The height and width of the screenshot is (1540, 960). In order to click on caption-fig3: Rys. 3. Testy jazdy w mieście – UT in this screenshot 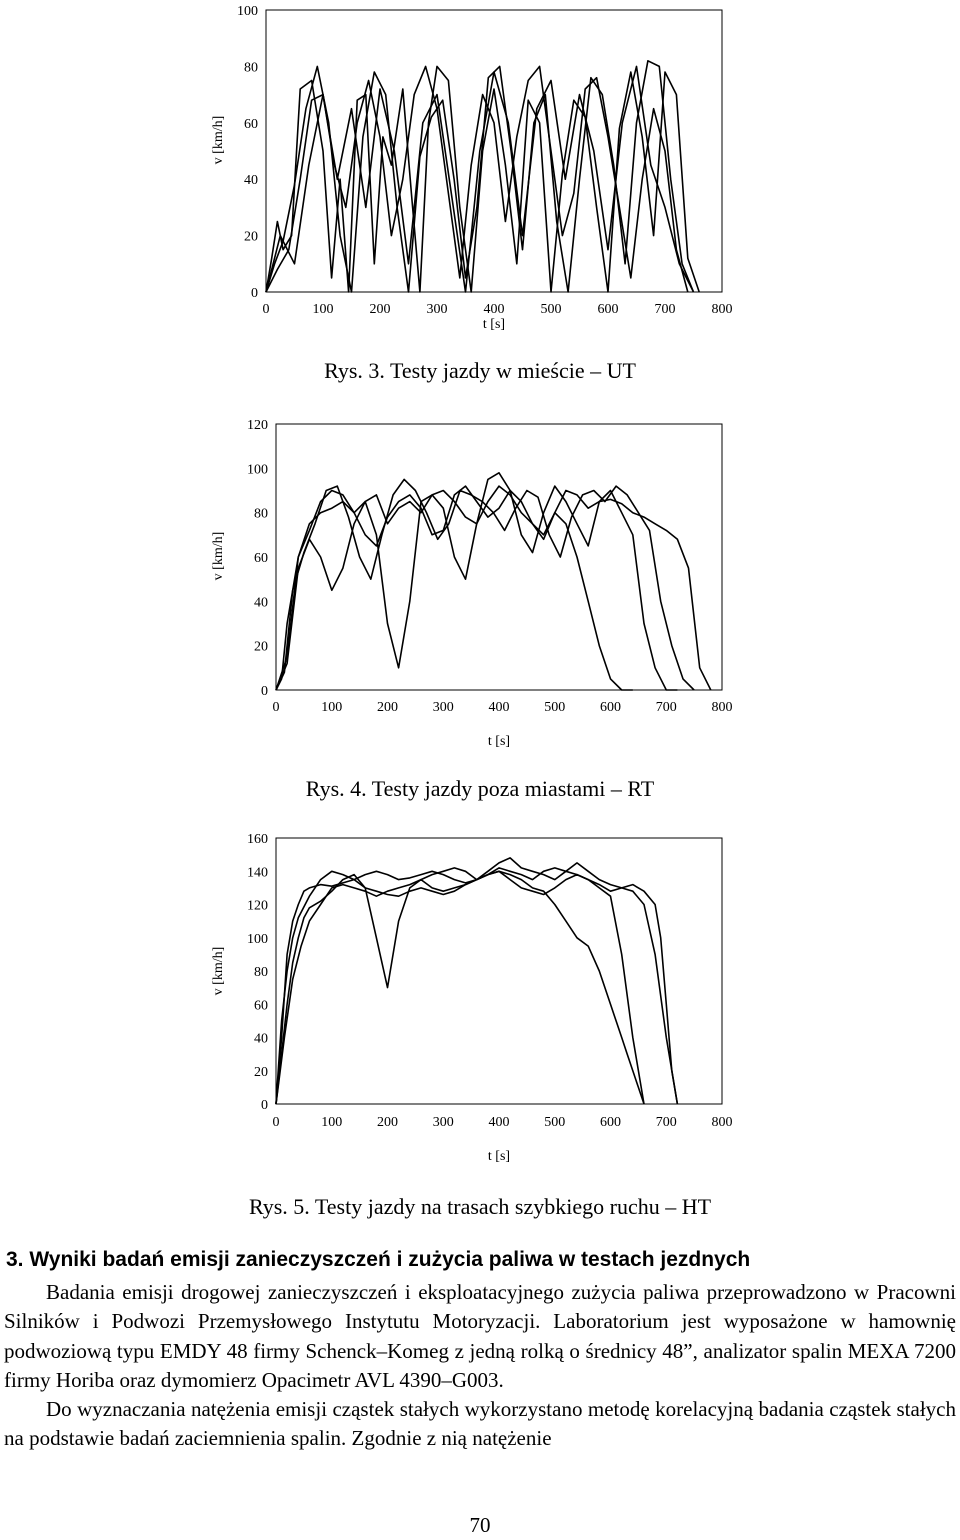, I will do `click(480, 370)`.